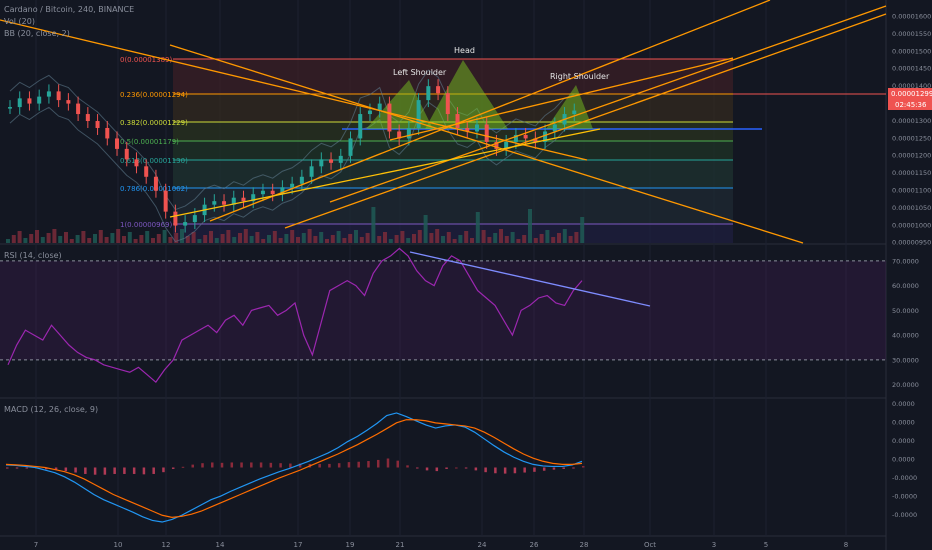 This screenshot has width=932, height=550. Describe the element at coordinates (36, 545) in the screenshot. I see `time-tick-label: 7` at that location.